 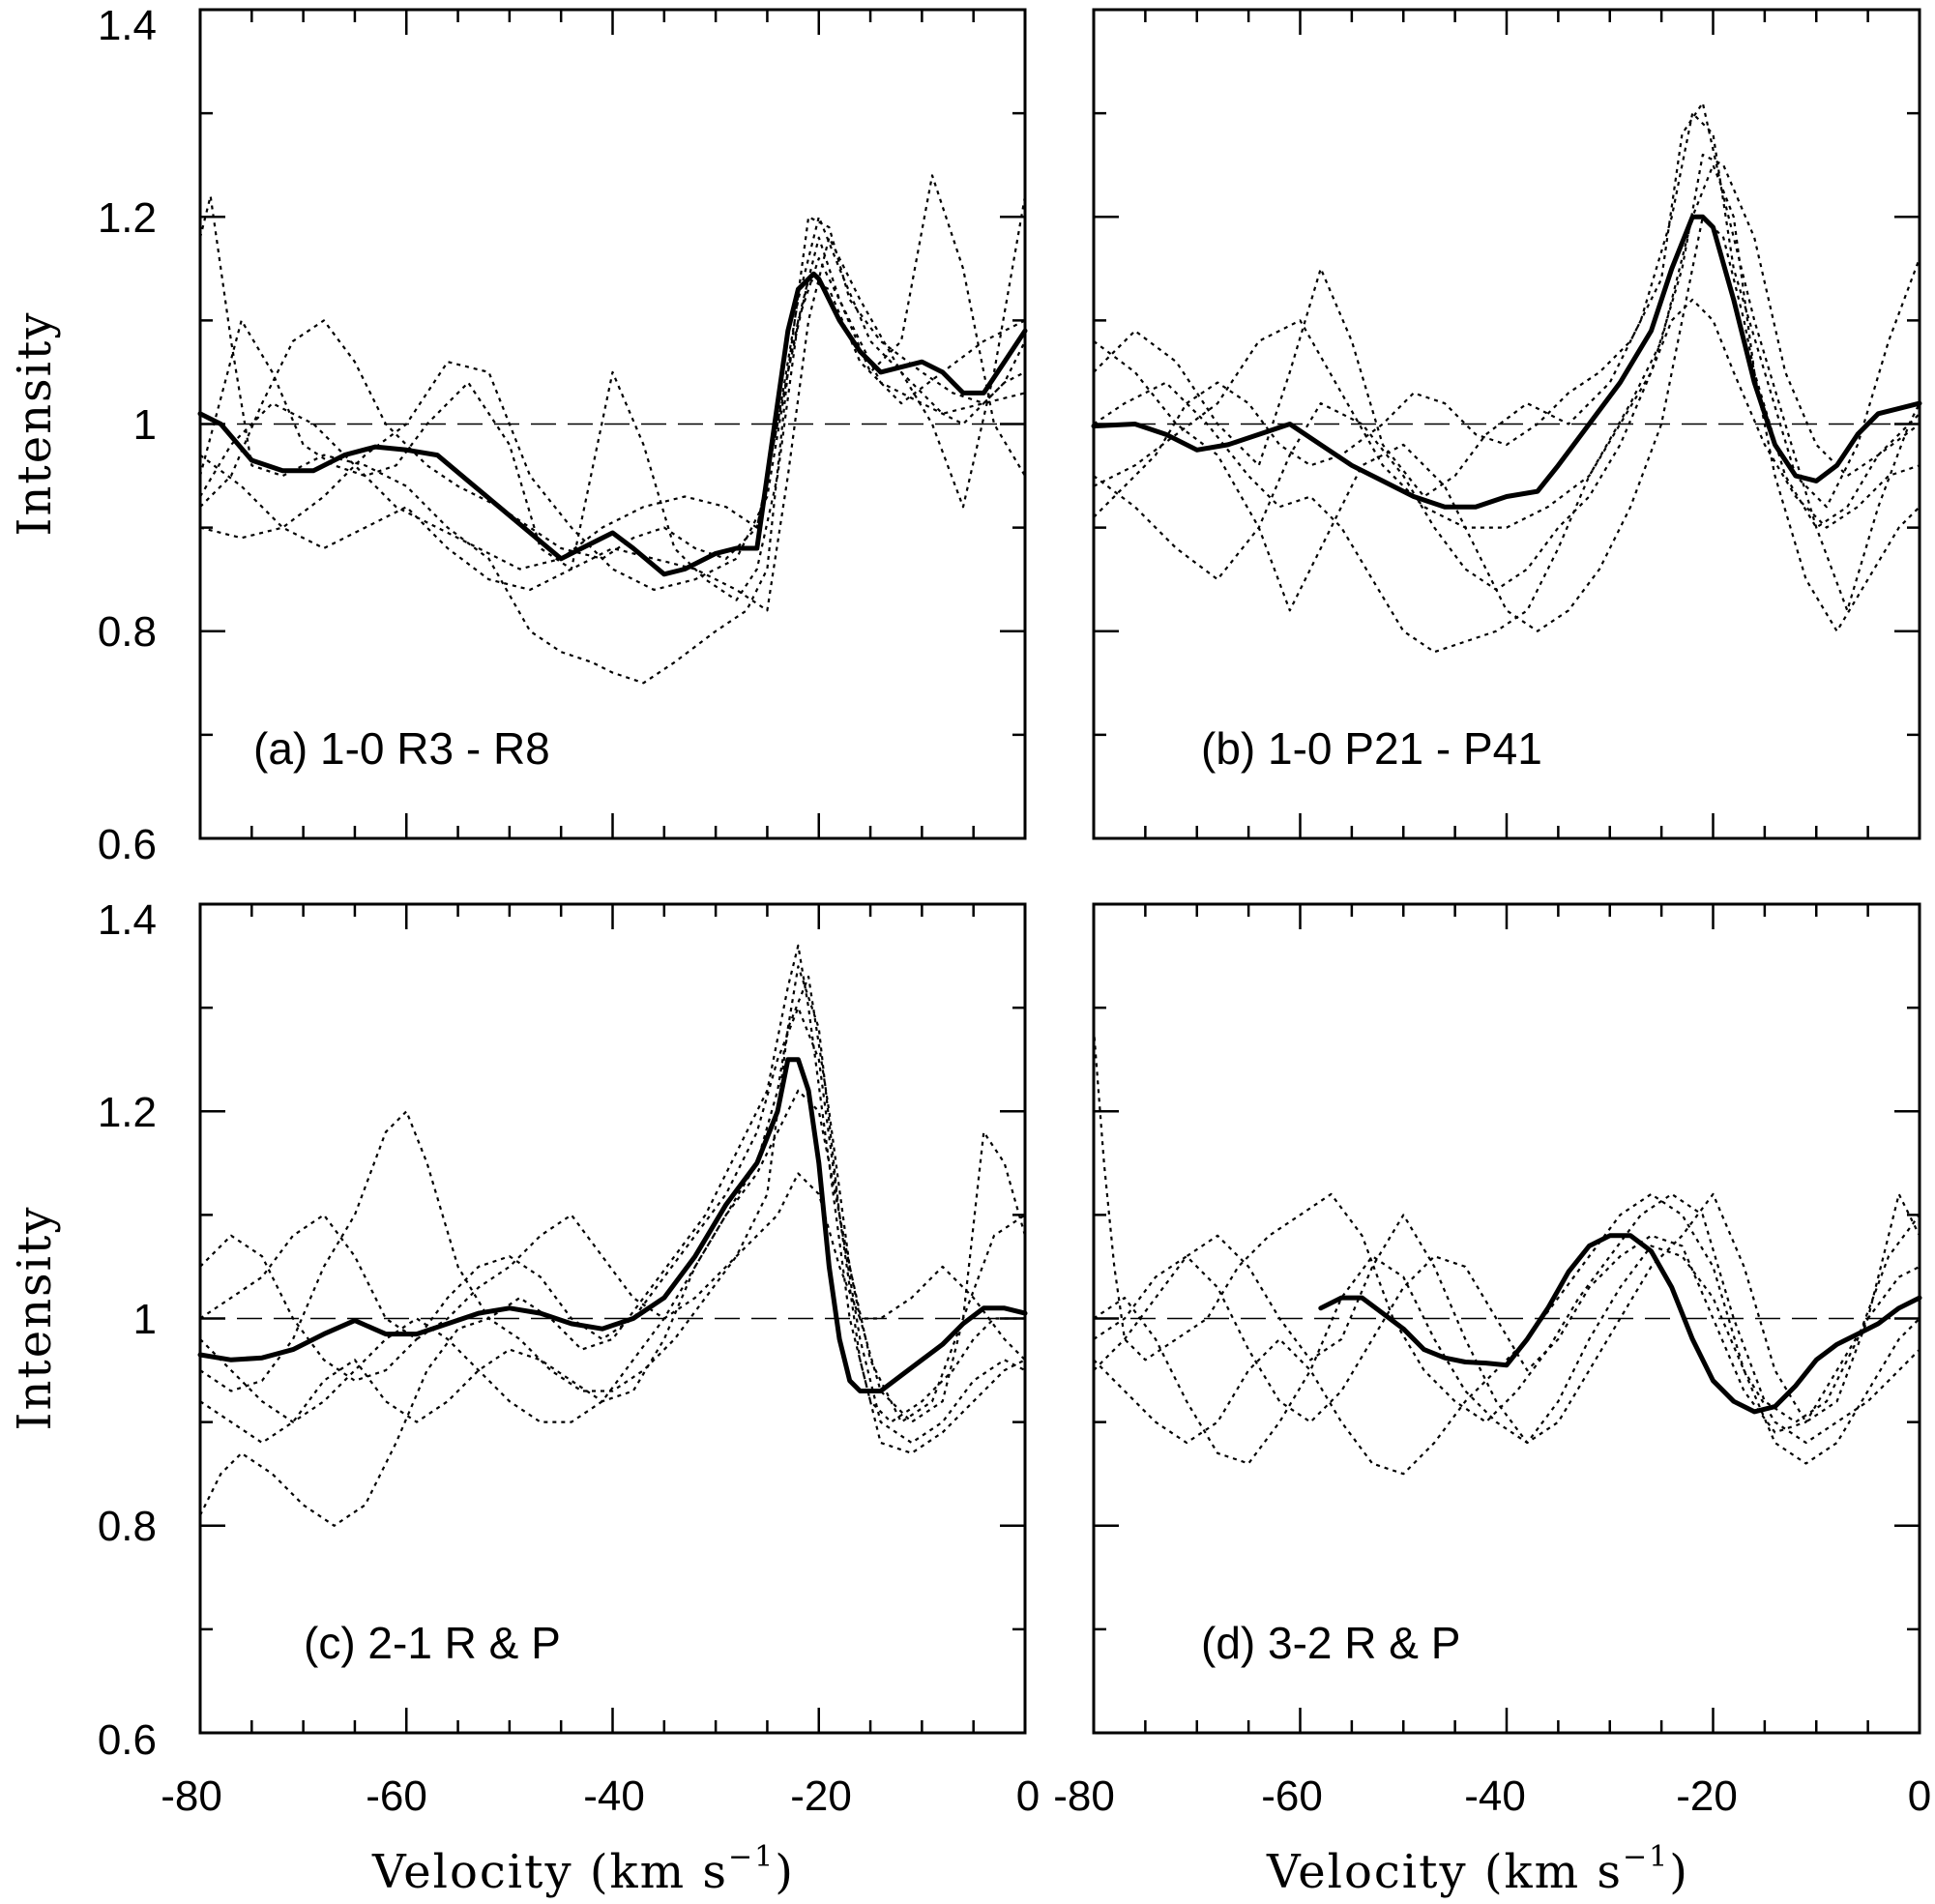 What do you see at coordinates (35, 424) in the screenshot?
I see `panel-a-ylabel: Intensity` at bounding box center [35, 424].